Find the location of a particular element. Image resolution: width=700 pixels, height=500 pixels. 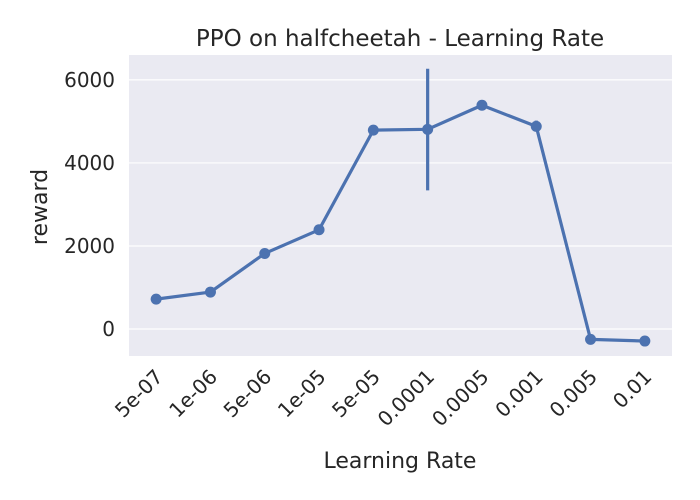

x-tick-label: 5e-06 is located at coordinates (248, 394).